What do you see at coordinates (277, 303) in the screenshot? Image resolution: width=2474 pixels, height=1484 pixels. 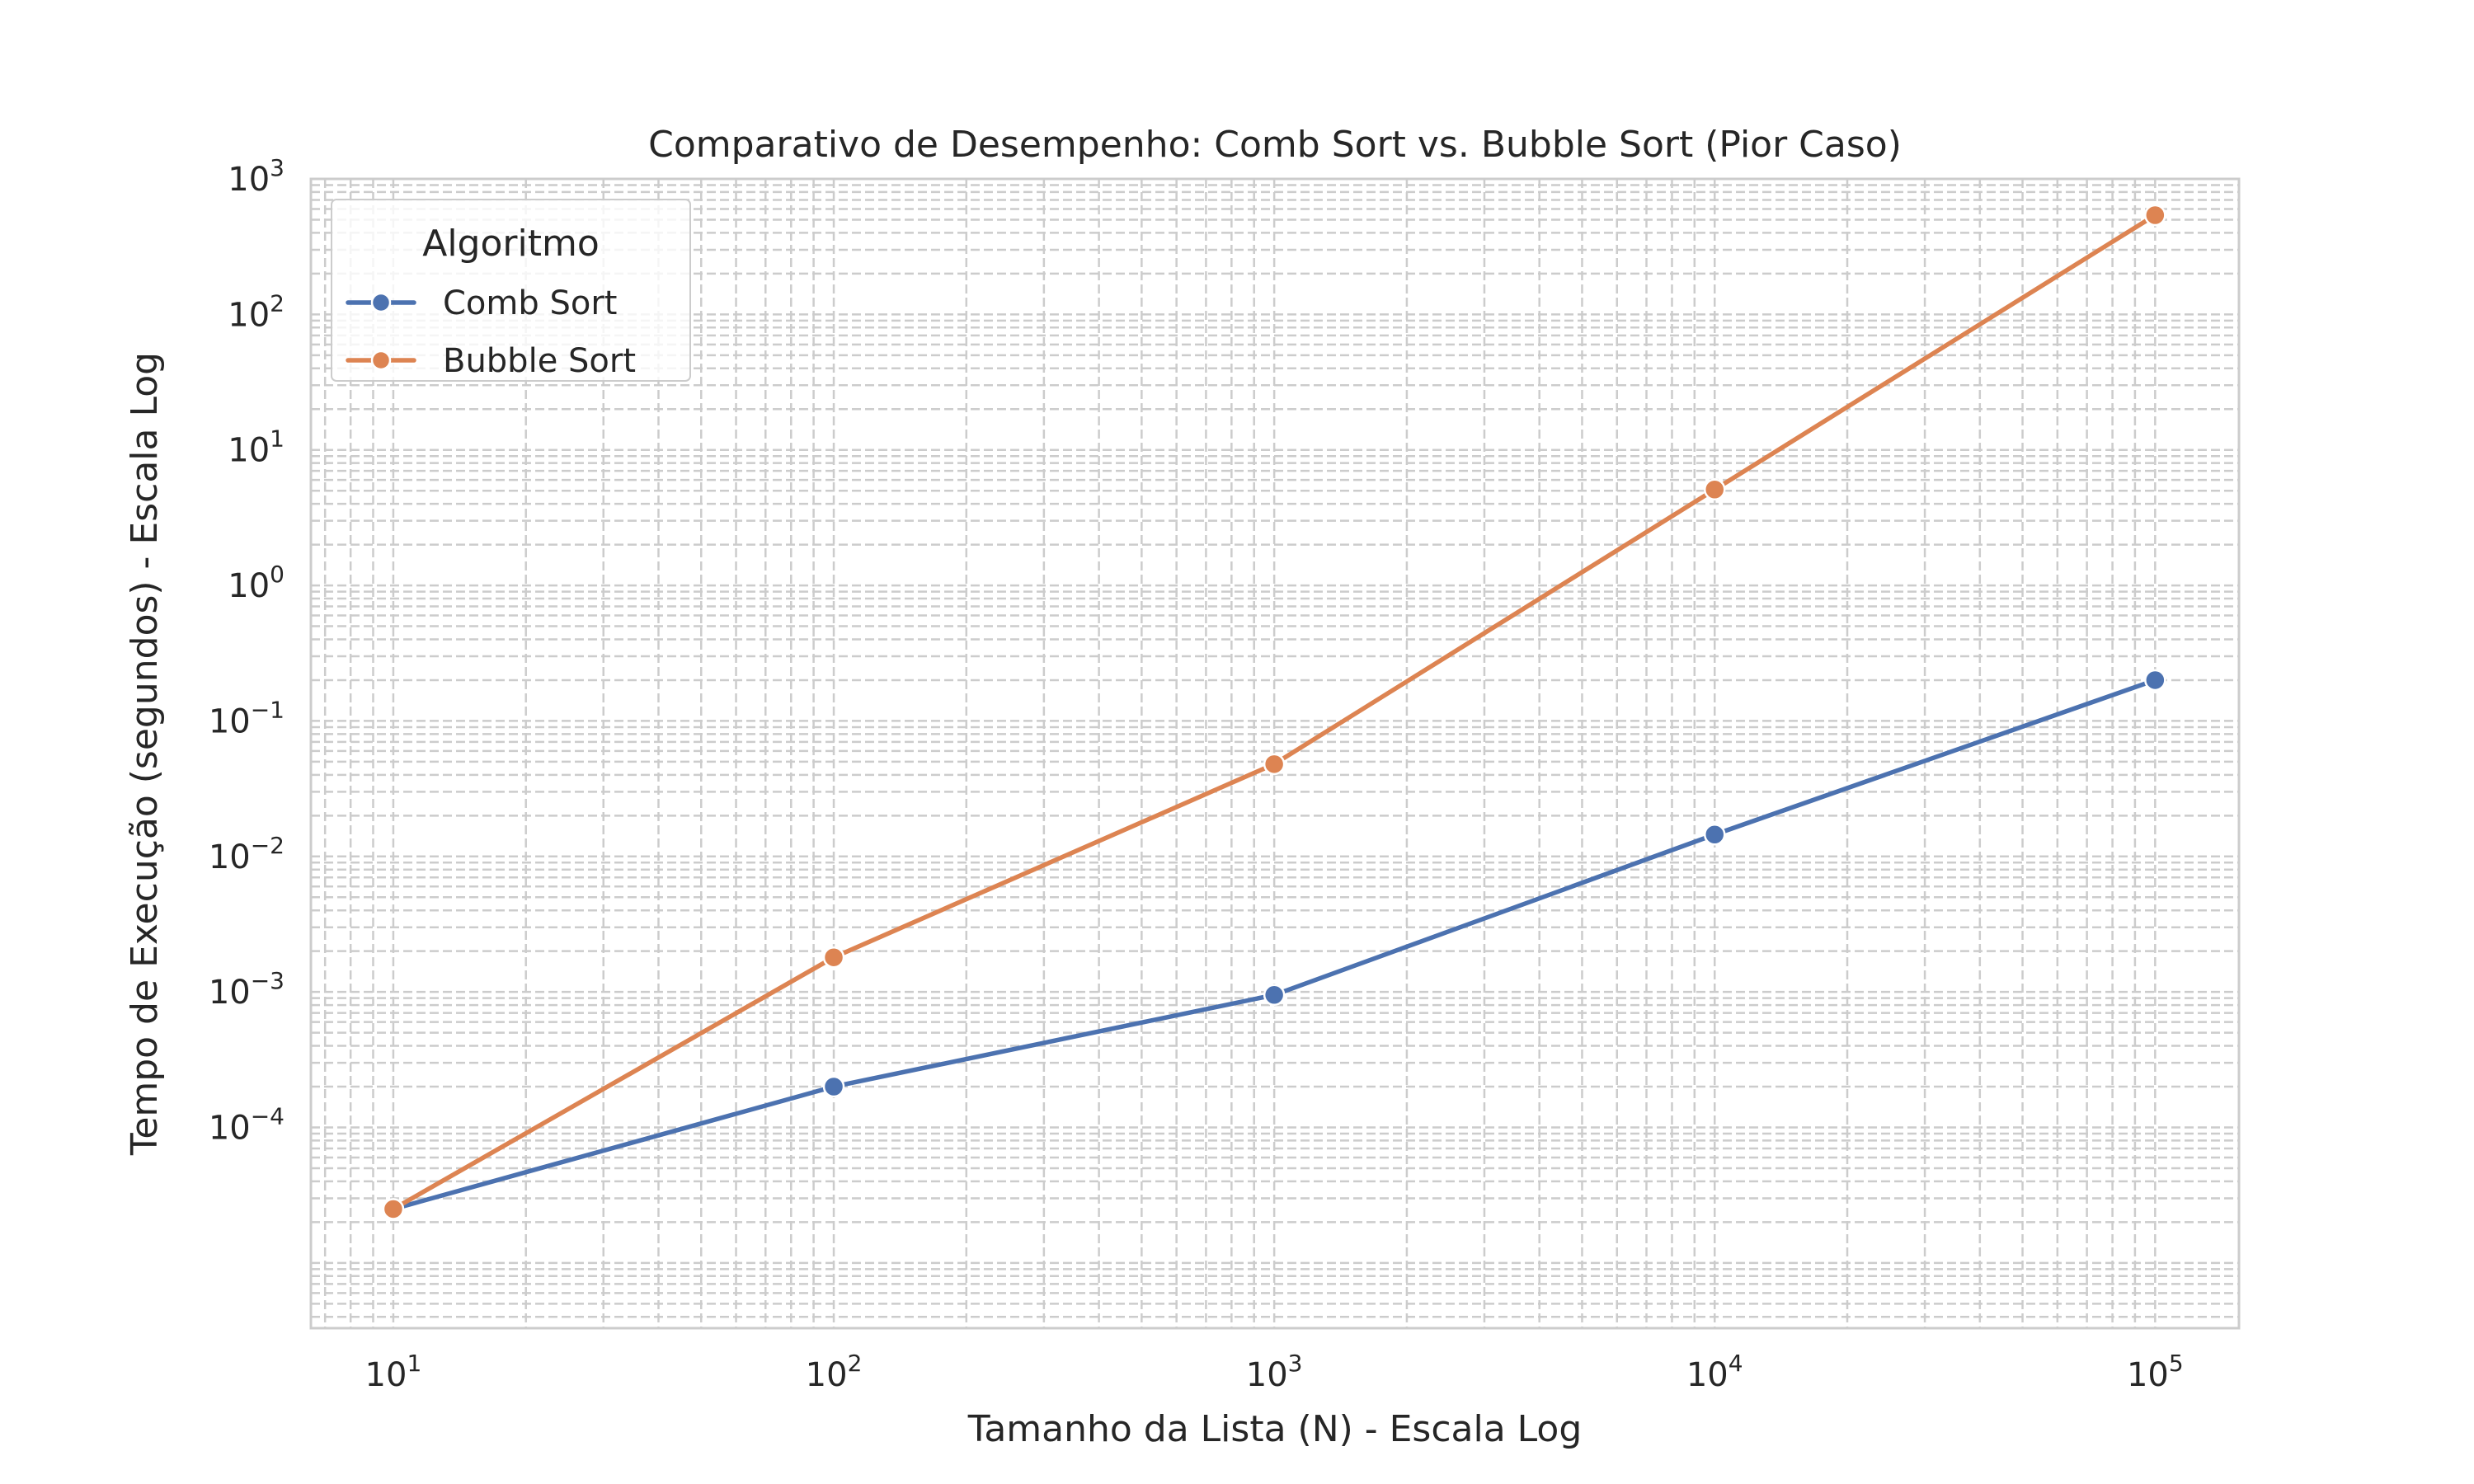 I see `y-tick-exponent: 2` at bounding box center [277, 303].